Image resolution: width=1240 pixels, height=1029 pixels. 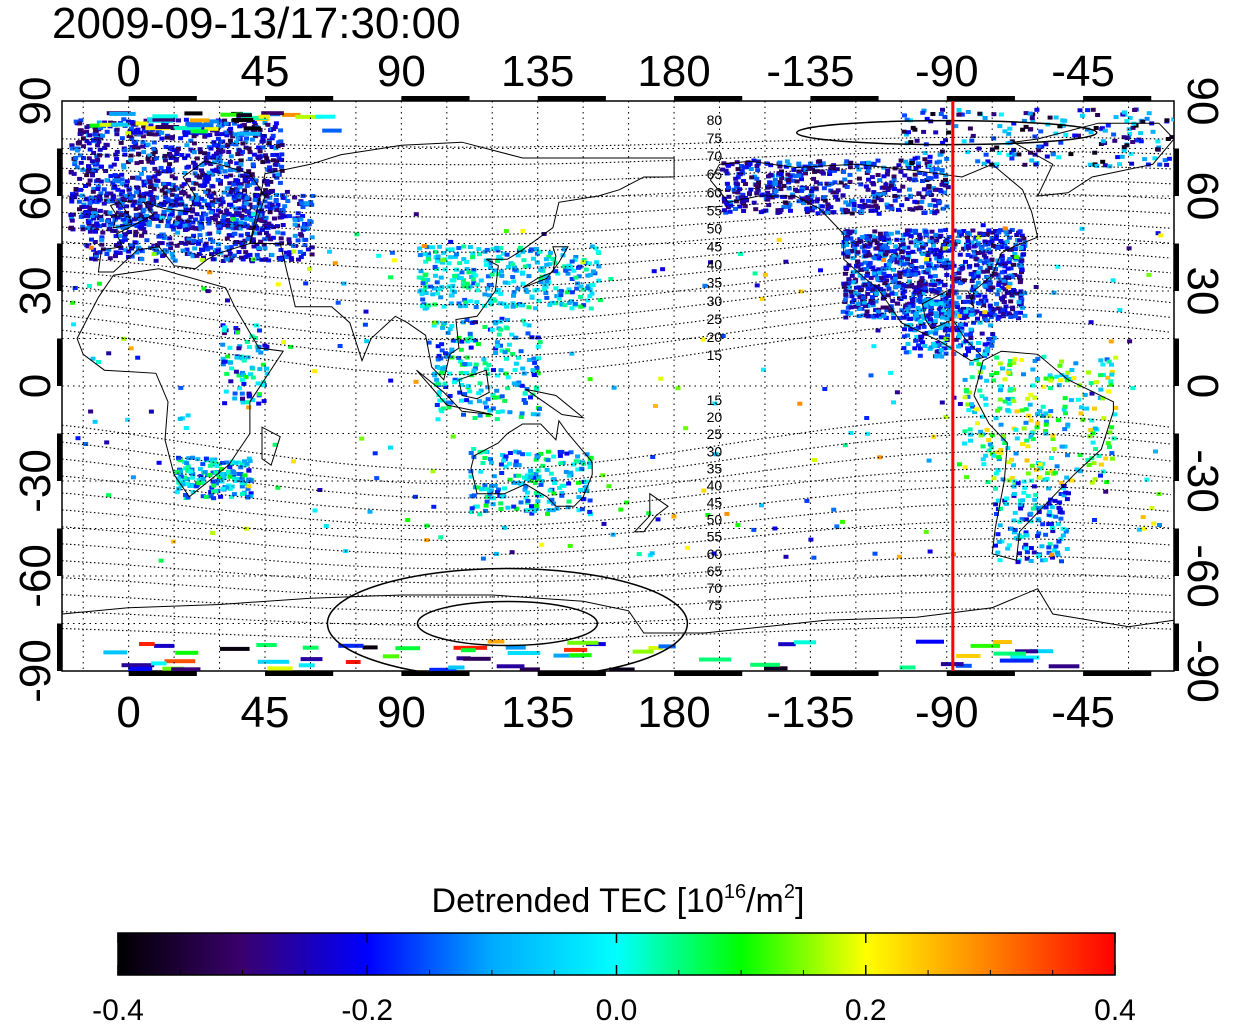 What do you see at coordinates (715, 400) in the screenshot?
I see `contour-label-south: 15` at bounding box center [715, 400].